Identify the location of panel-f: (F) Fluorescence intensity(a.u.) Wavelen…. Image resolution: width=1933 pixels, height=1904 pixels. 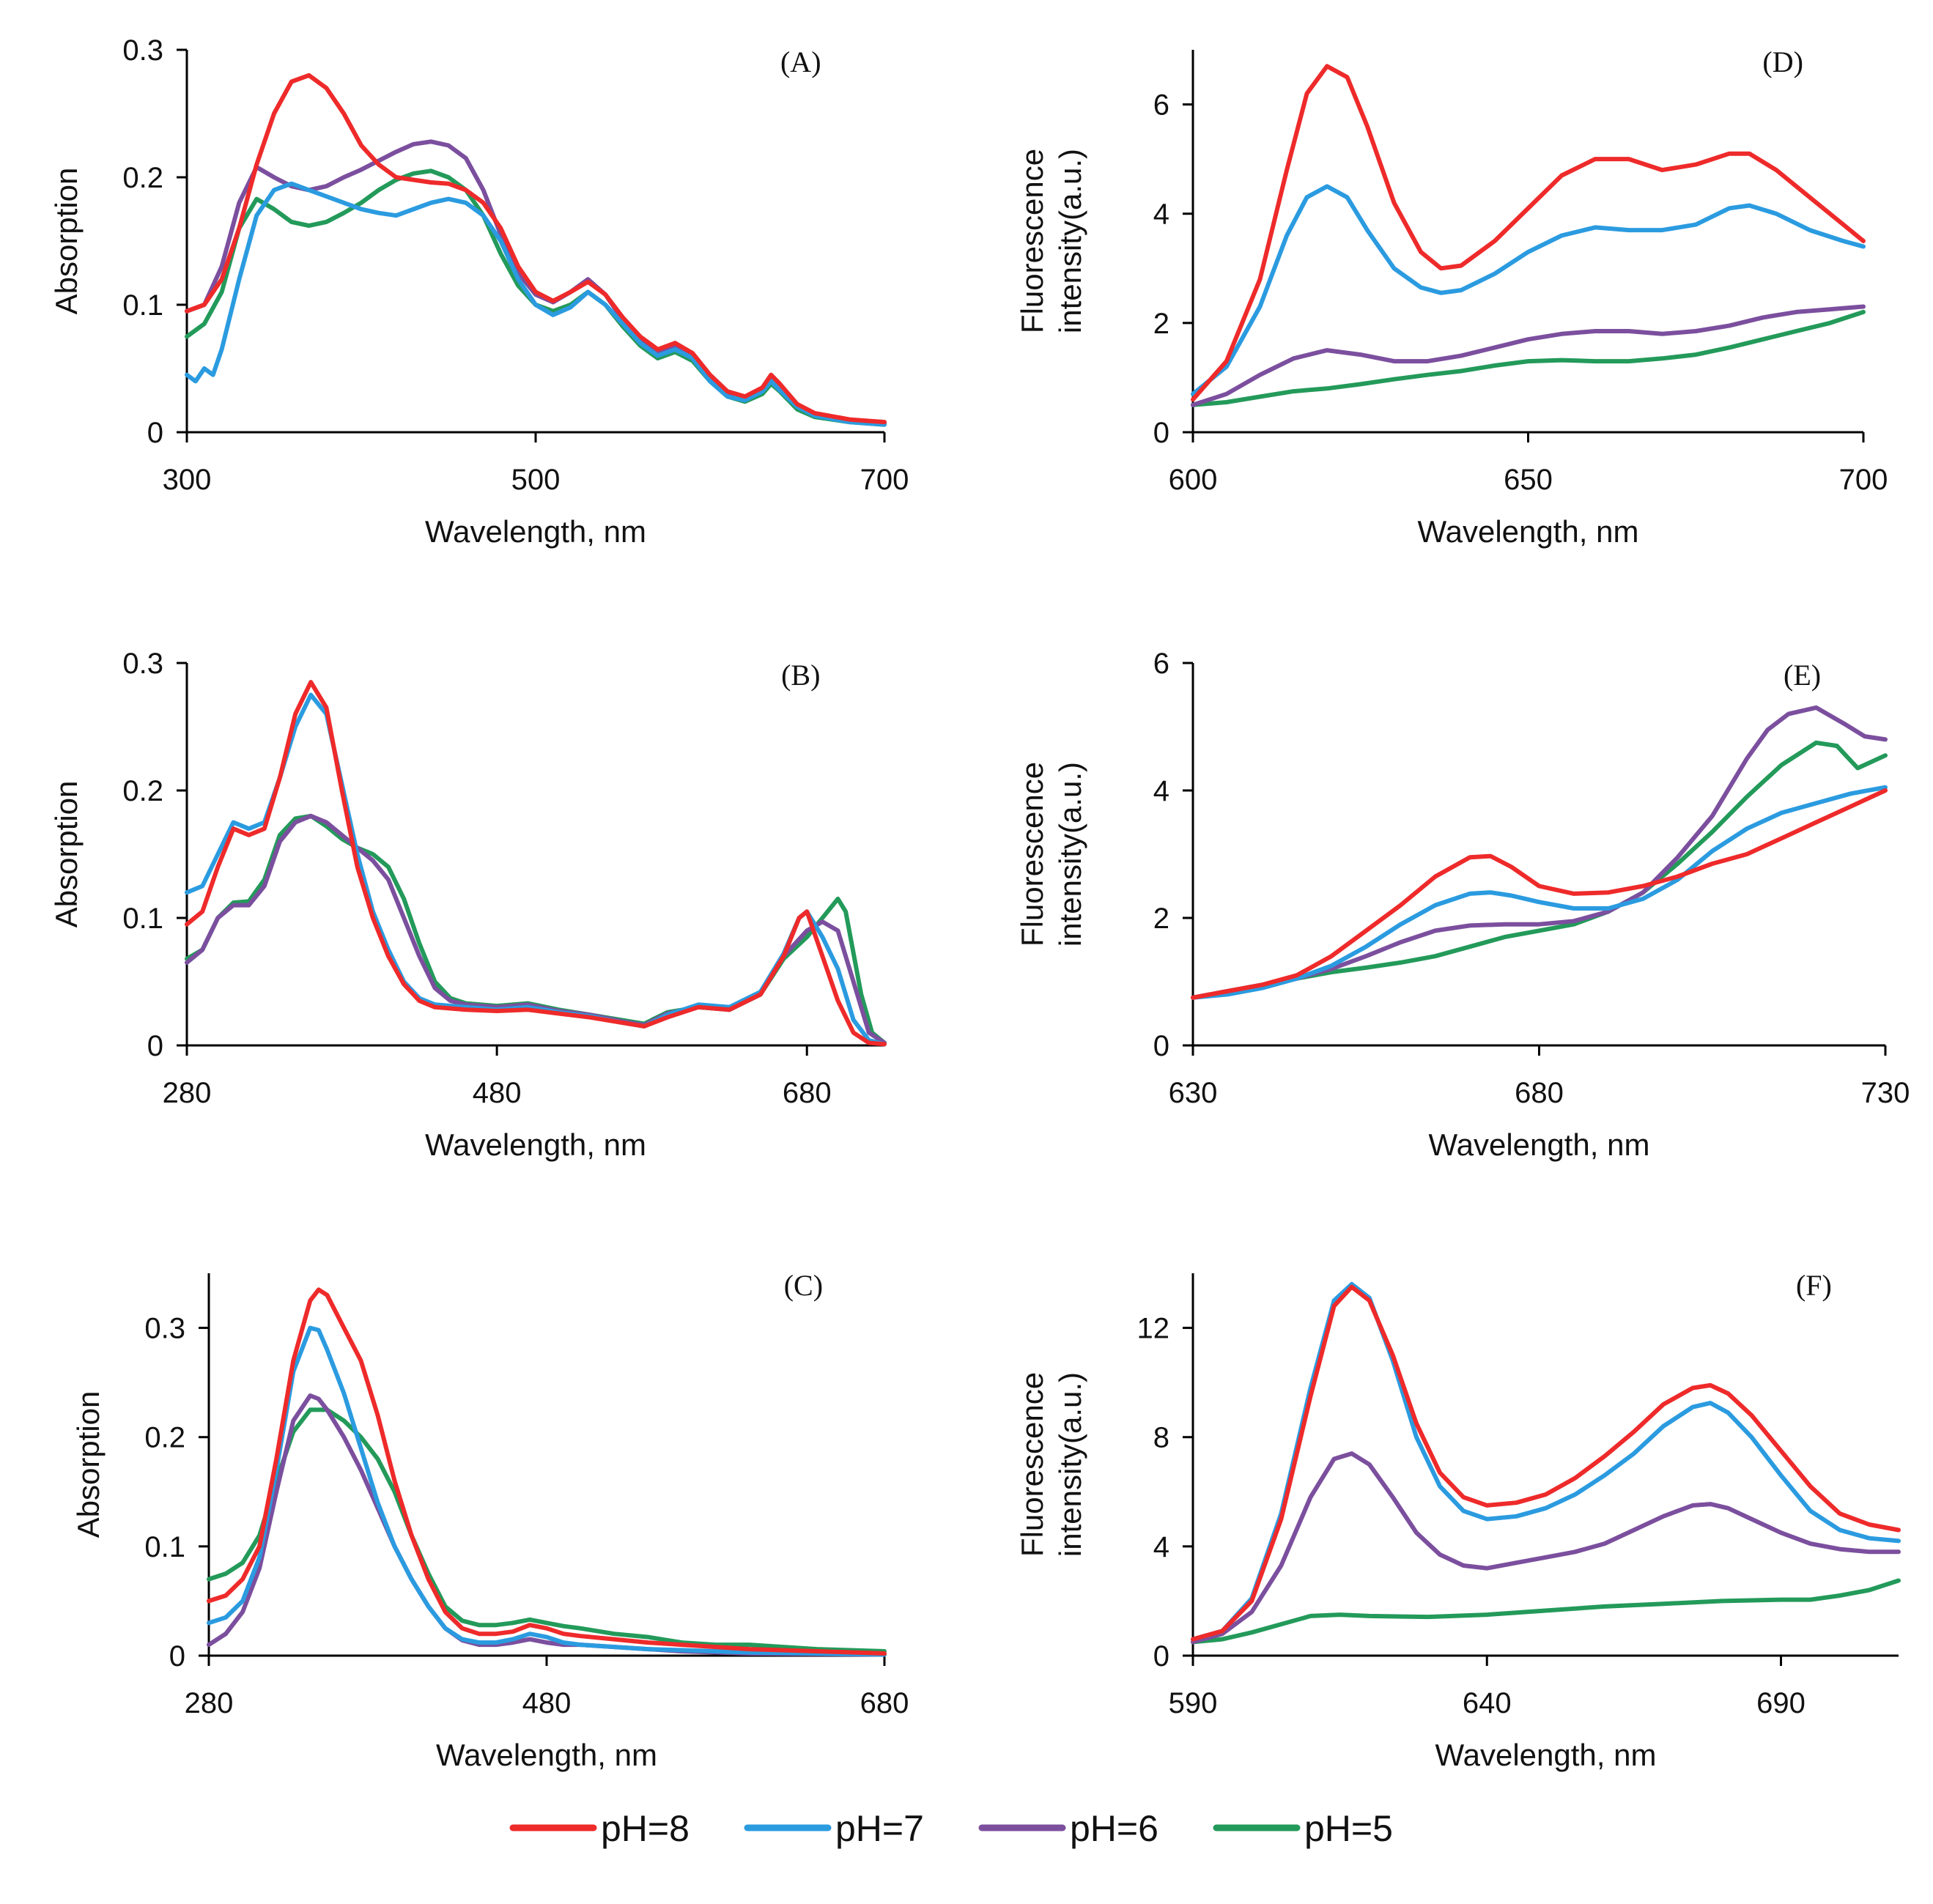
(1458, 1520).